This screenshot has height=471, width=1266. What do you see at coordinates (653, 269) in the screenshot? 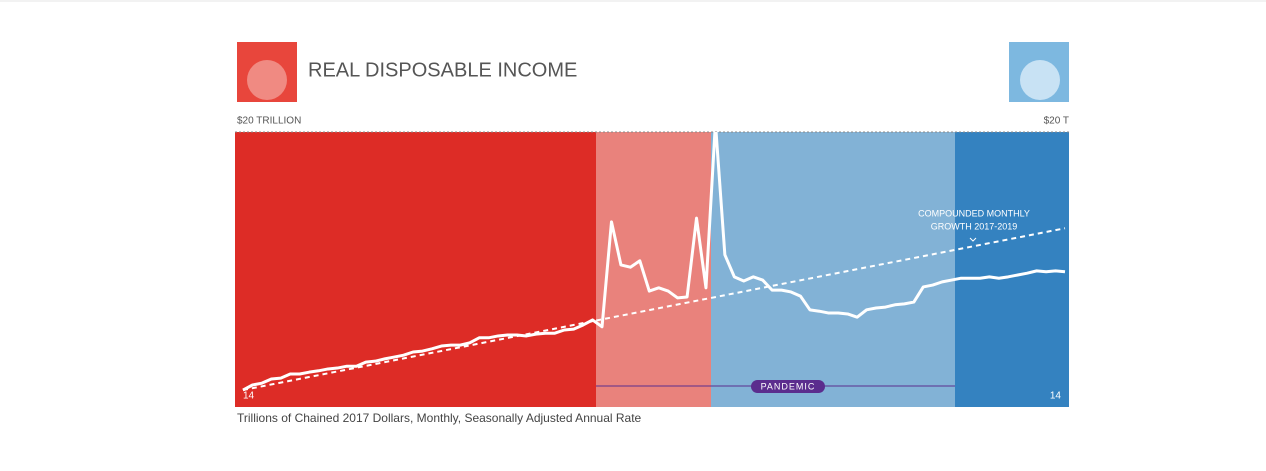
I see `region-trump-pandemic` at bounding box center [653, 269].